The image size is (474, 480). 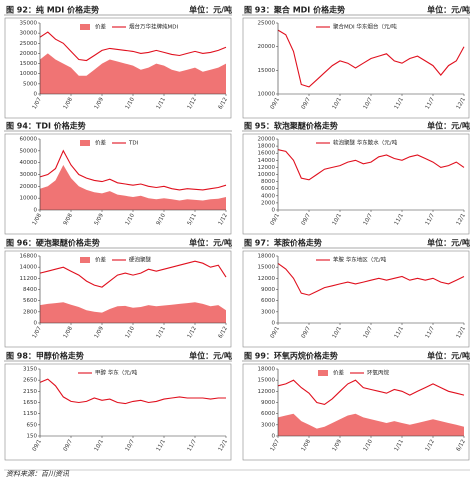 What do you see at coordinates (101, 143) in the screenshot?
I see `legend-label: 价差` at bounding box center [101, 143].